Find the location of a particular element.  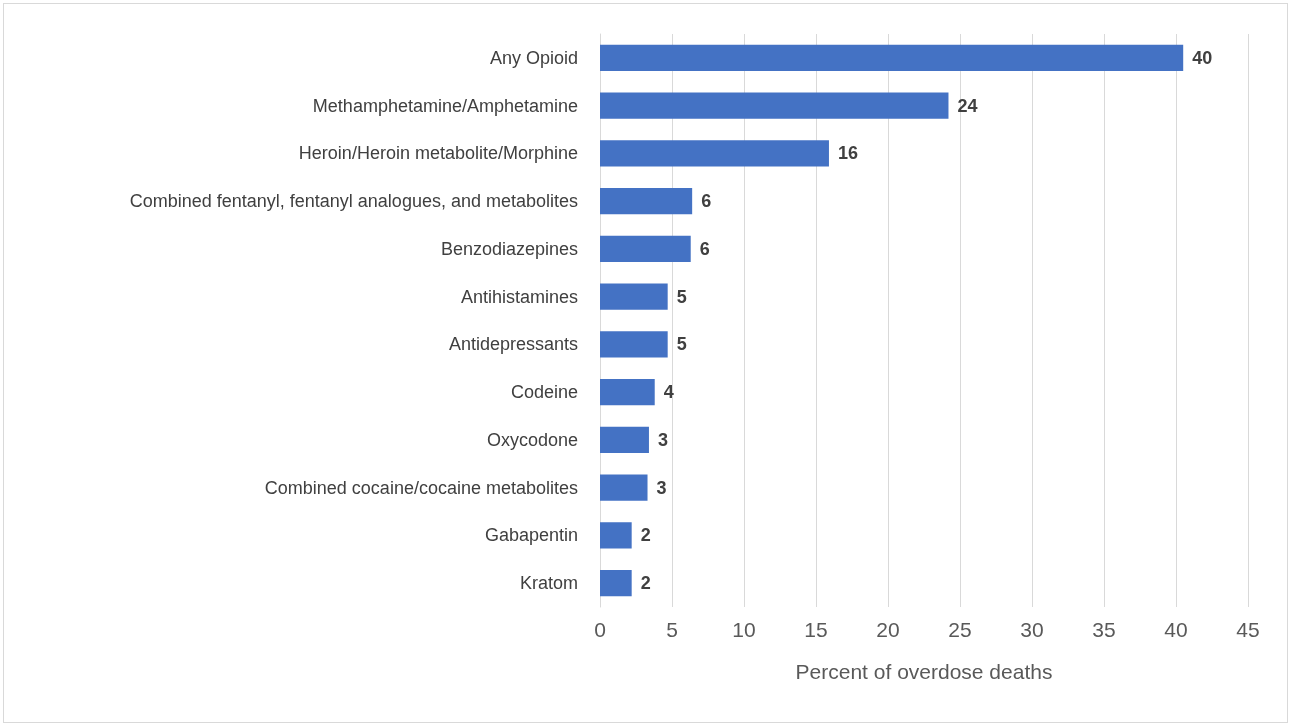

x-tick-label: 40 is located at coordinates (1176, 629).